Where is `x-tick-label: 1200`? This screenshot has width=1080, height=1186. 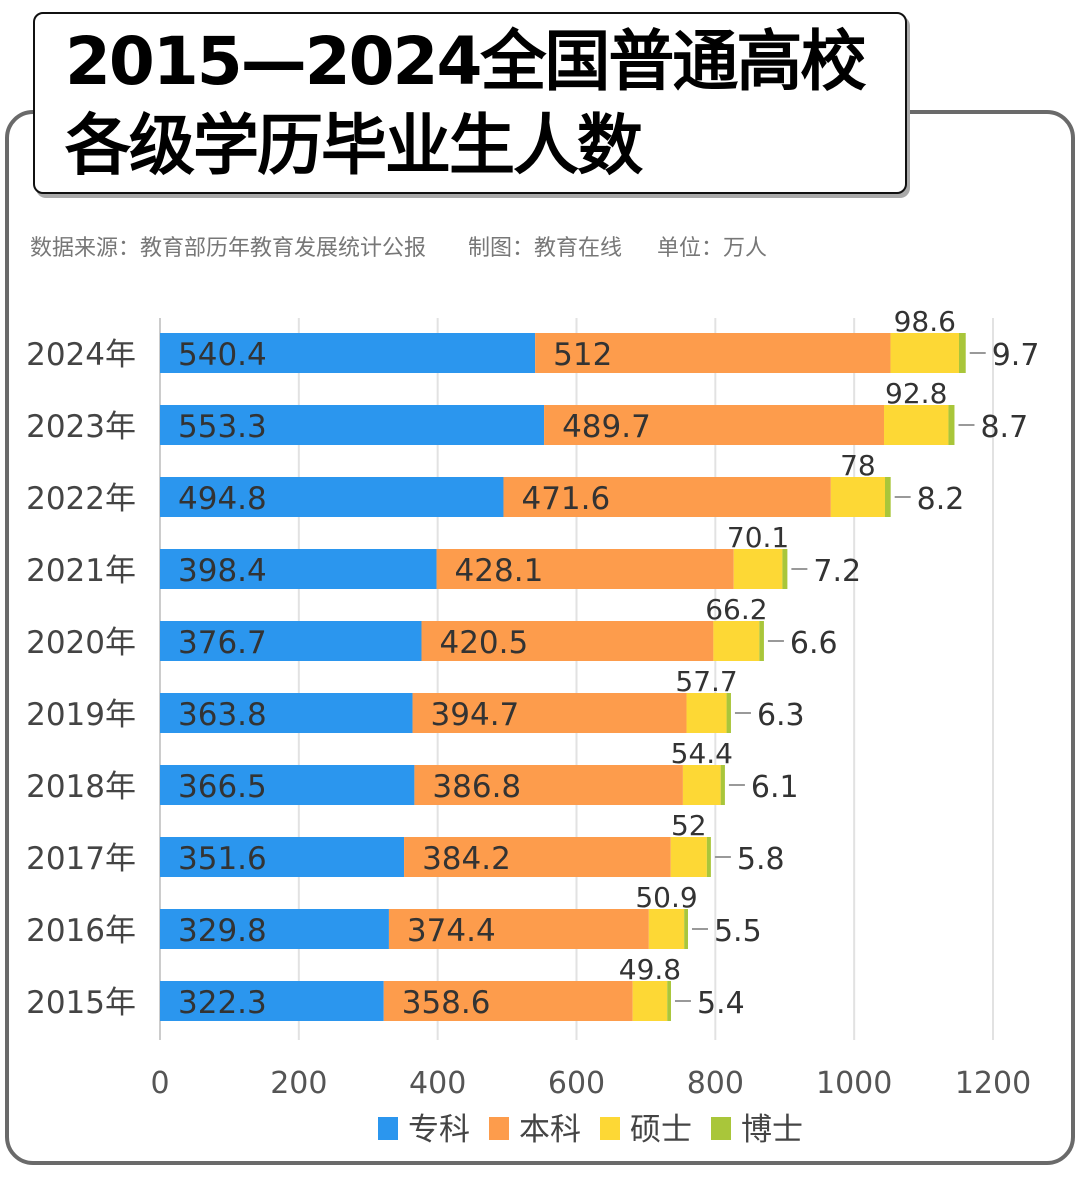 x-tick-label: 1200 is located at coordinates (993, 1083).